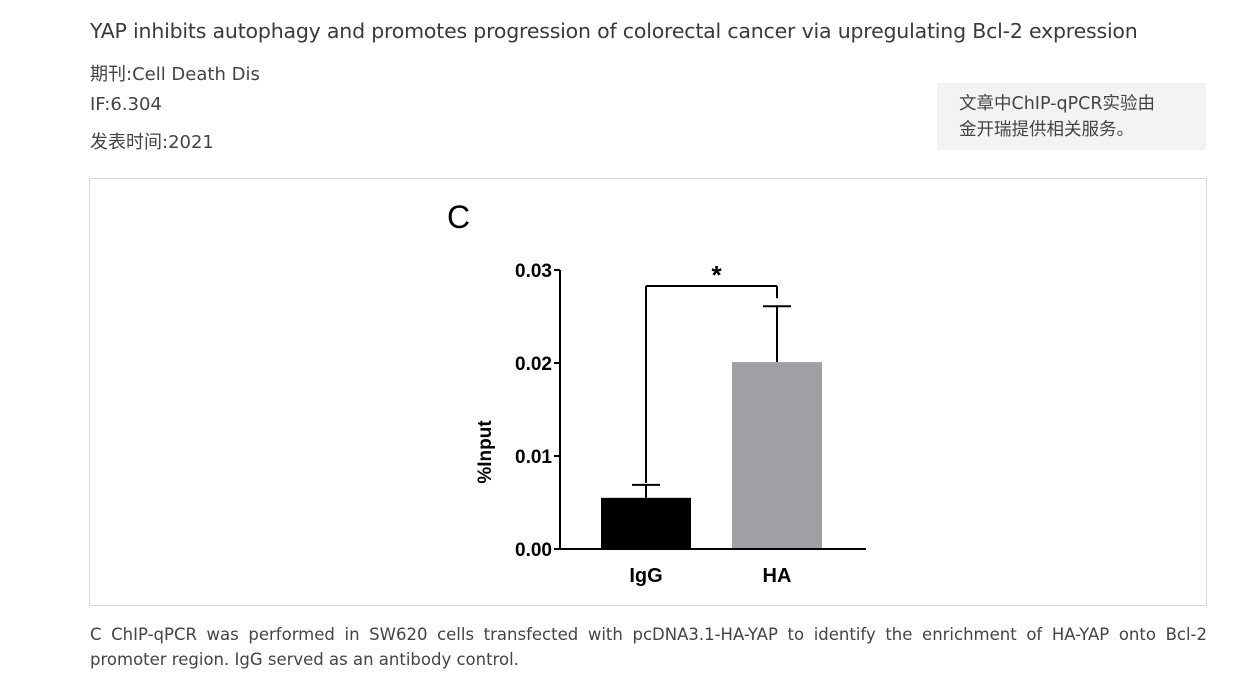 The image size is (1251, 688). Describe the element at coordinates (690, 423) in the screenshot. I see `chart-marks: 0.00 0.01 0.02 0.03 IgG HA *` at that location.